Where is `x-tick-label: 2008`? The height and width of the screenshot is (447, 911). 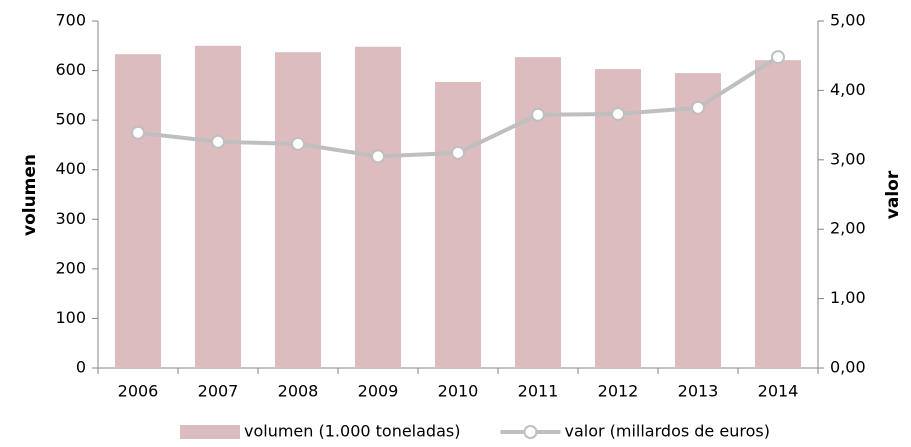 x-tick-label: 2008 is located at coordinates (298, 391).